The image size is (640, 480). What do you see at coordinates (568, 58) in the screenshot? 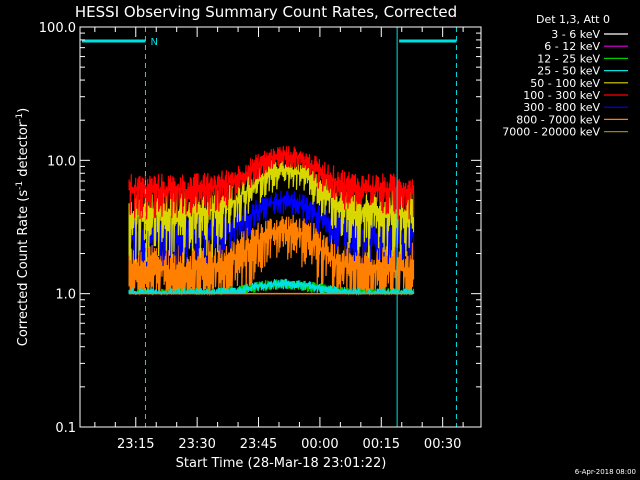
I see `legend-label: 12 - 25 keV` at bounding box center [568, 58].